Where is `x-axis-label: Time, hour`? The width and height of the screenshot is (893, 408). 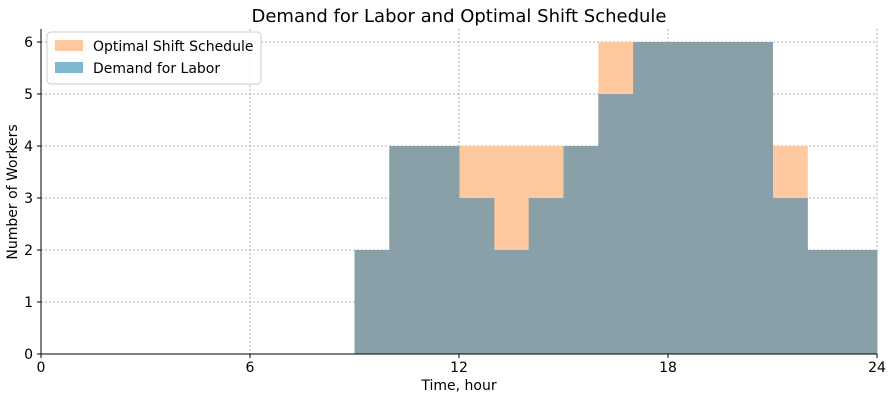 x-axis-label: Time, hour is located at coordinates (458, 386).